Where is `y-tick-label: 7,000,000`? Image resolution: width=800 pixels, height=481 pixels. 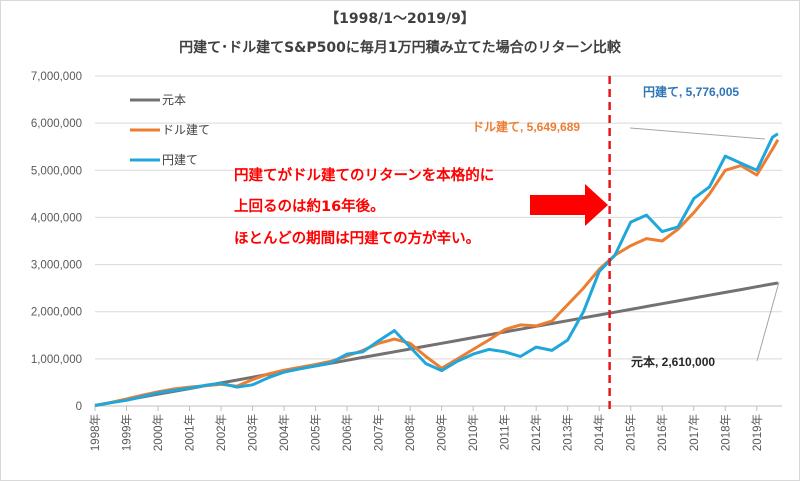 y-tick-label: 7,000,000 is located at coordinates (56, 77).